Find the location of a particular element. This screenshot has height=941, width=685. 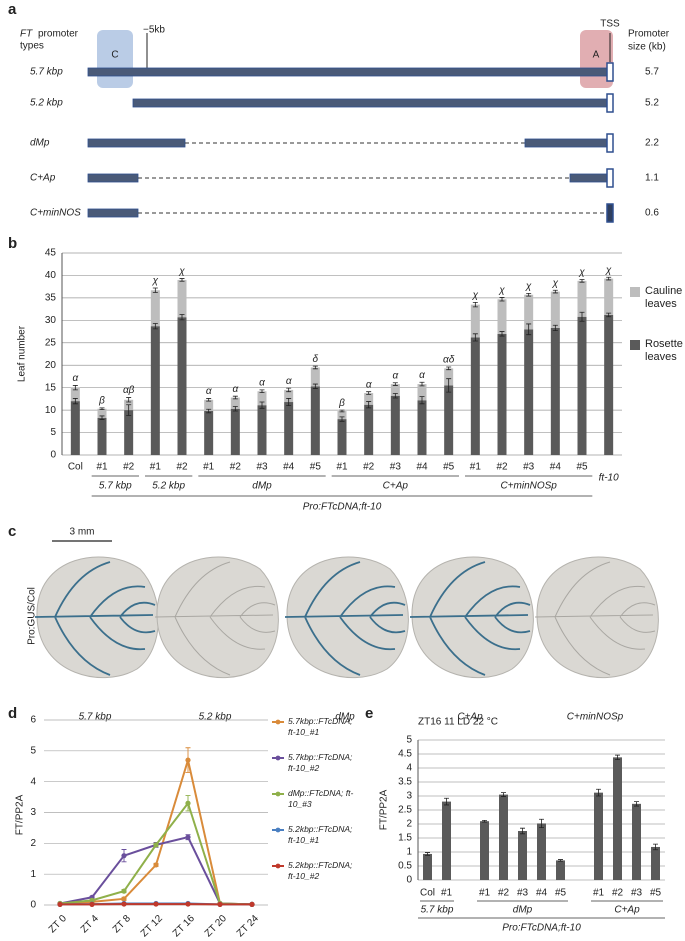

y-axis-label: Leaf number is located at coordinates (22, 353).